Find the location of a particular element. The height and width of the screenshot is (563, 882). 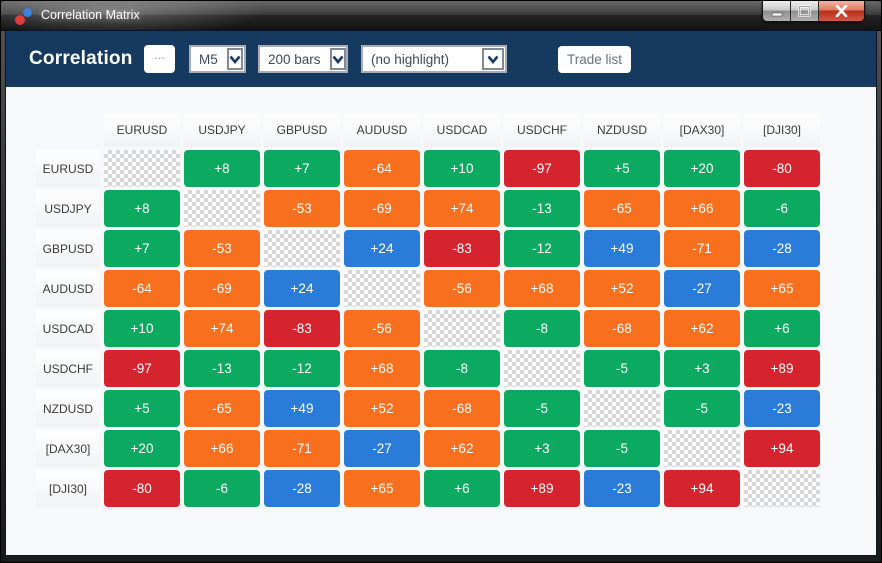

bars-select: 200 bars is located at coordinates (303, 59).